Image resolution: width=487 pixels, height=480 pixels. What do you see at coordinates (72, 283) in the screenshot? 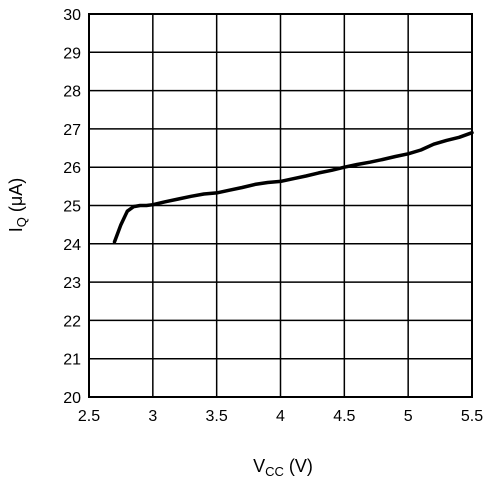
I see `y-tick-label: 23` at bounding box center [72, 283].